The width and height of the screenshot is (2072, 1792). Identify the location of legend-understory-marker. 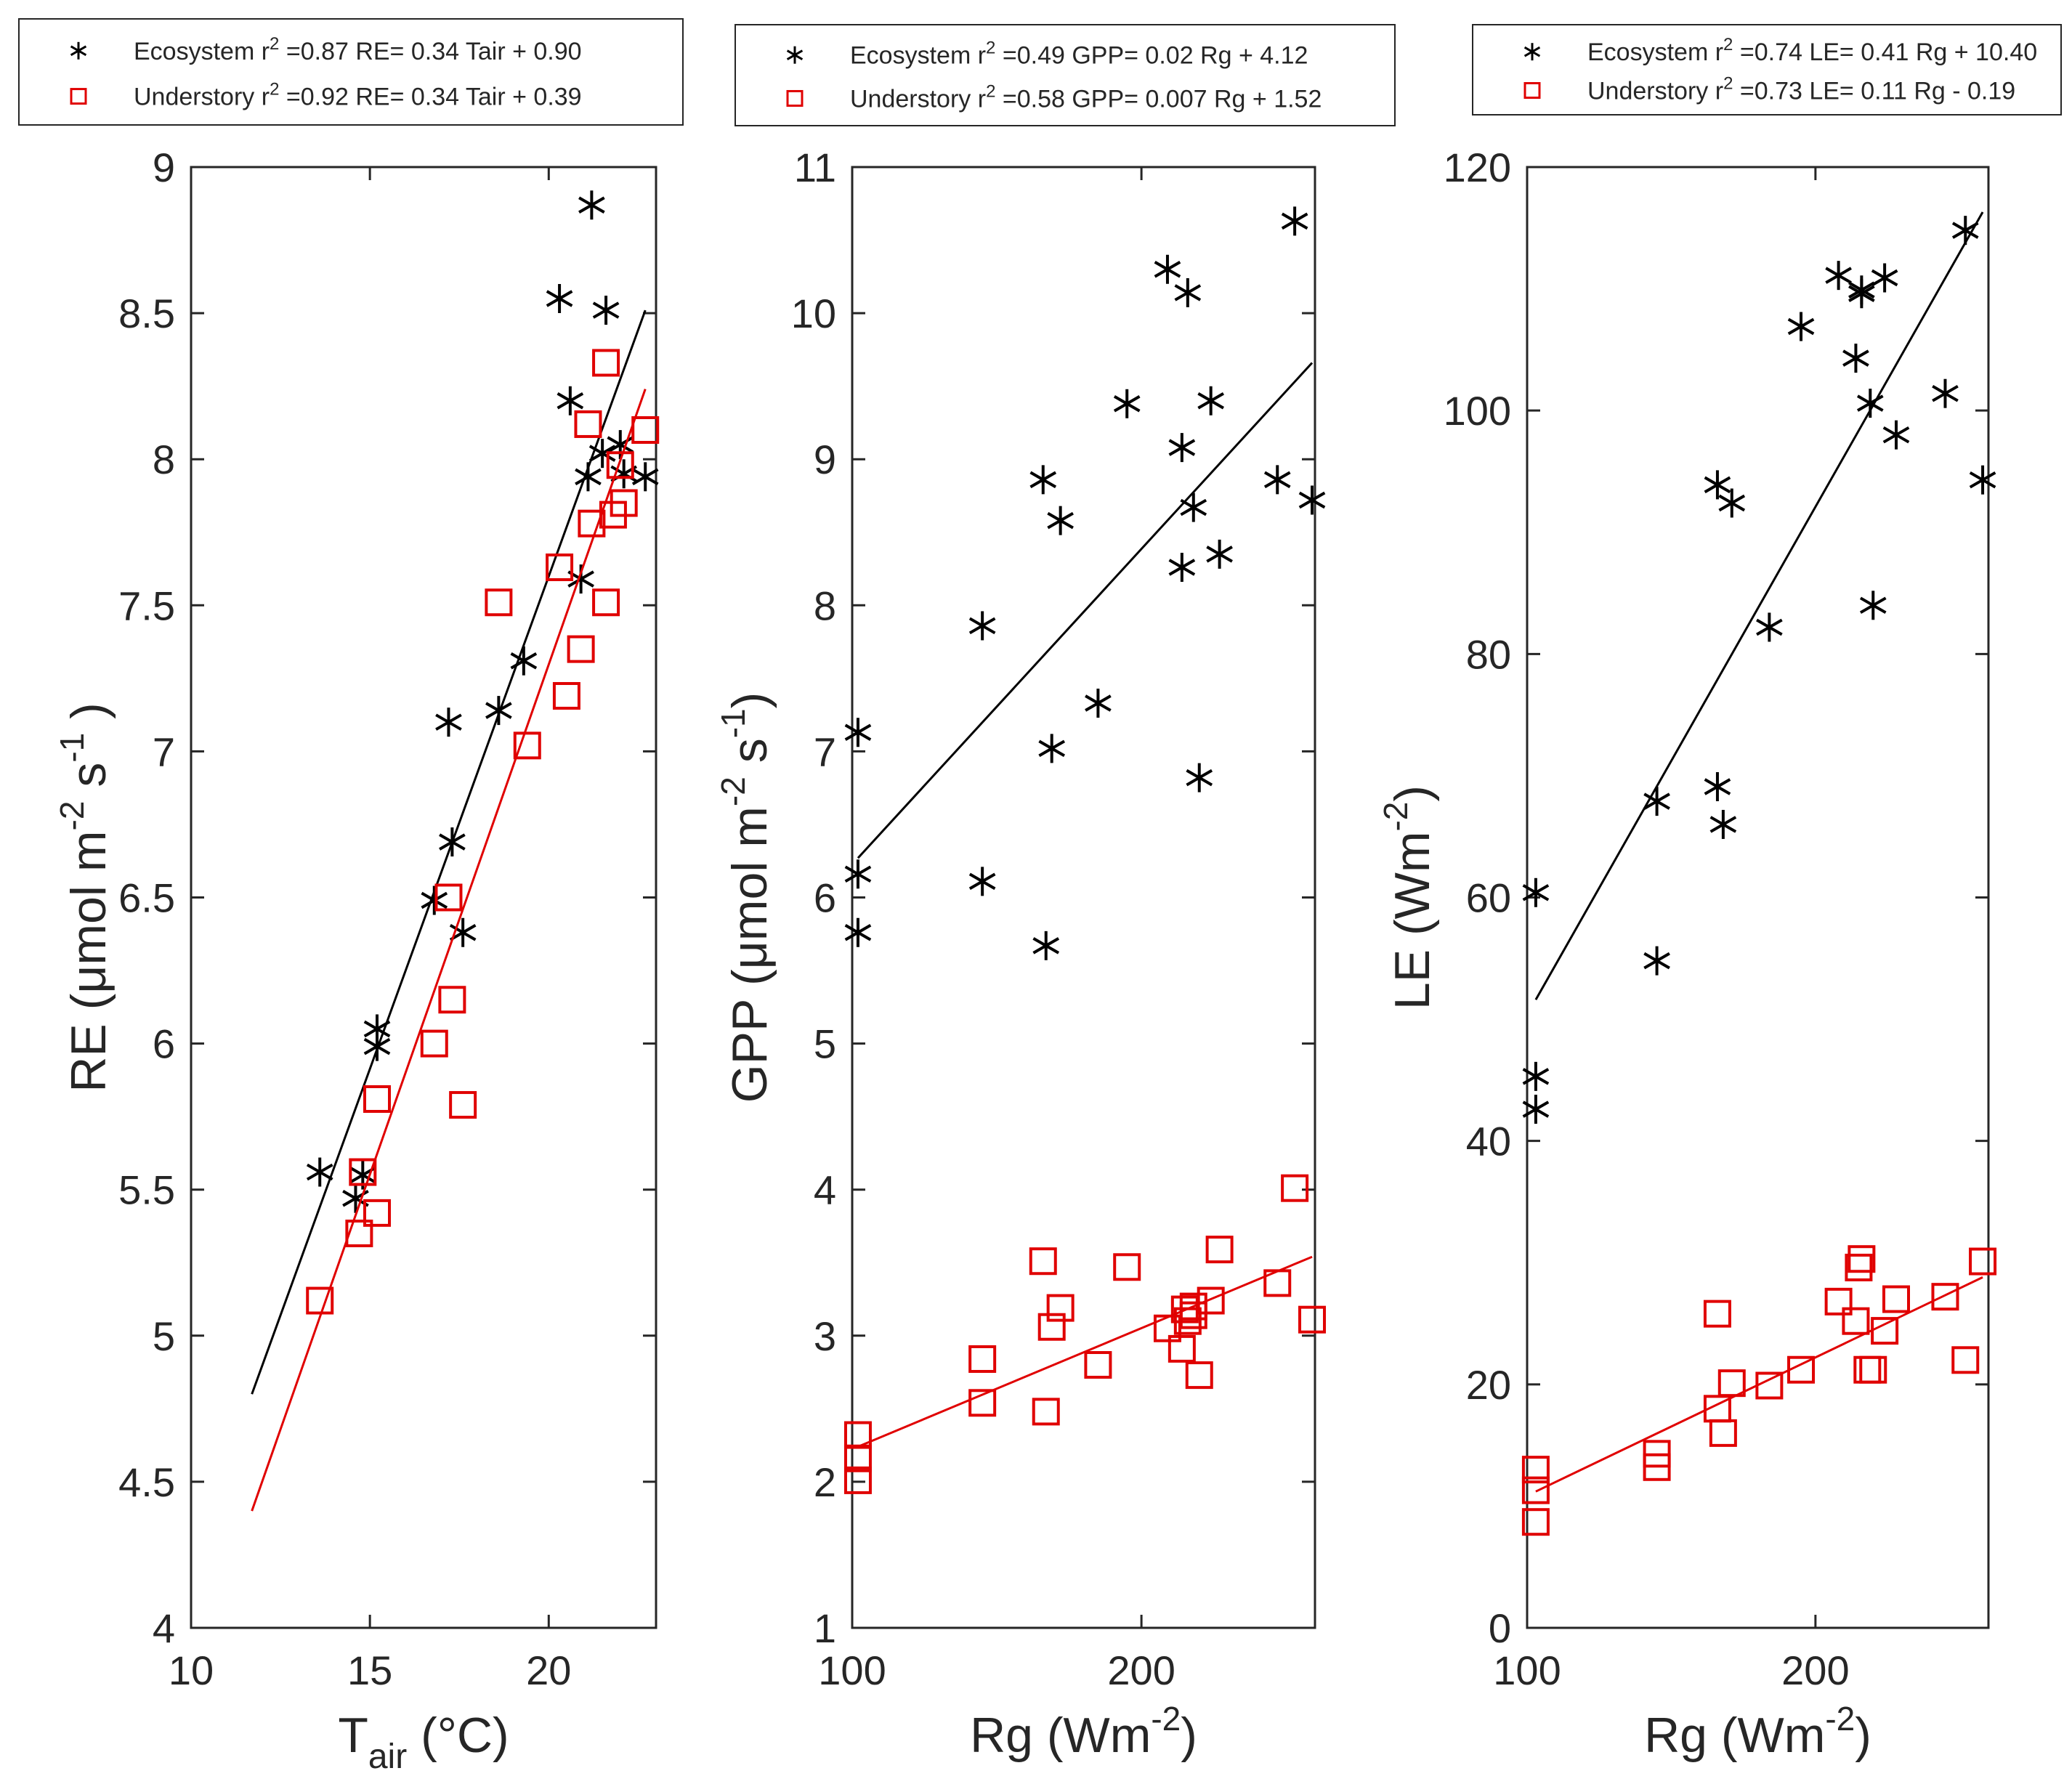
(795, 98).